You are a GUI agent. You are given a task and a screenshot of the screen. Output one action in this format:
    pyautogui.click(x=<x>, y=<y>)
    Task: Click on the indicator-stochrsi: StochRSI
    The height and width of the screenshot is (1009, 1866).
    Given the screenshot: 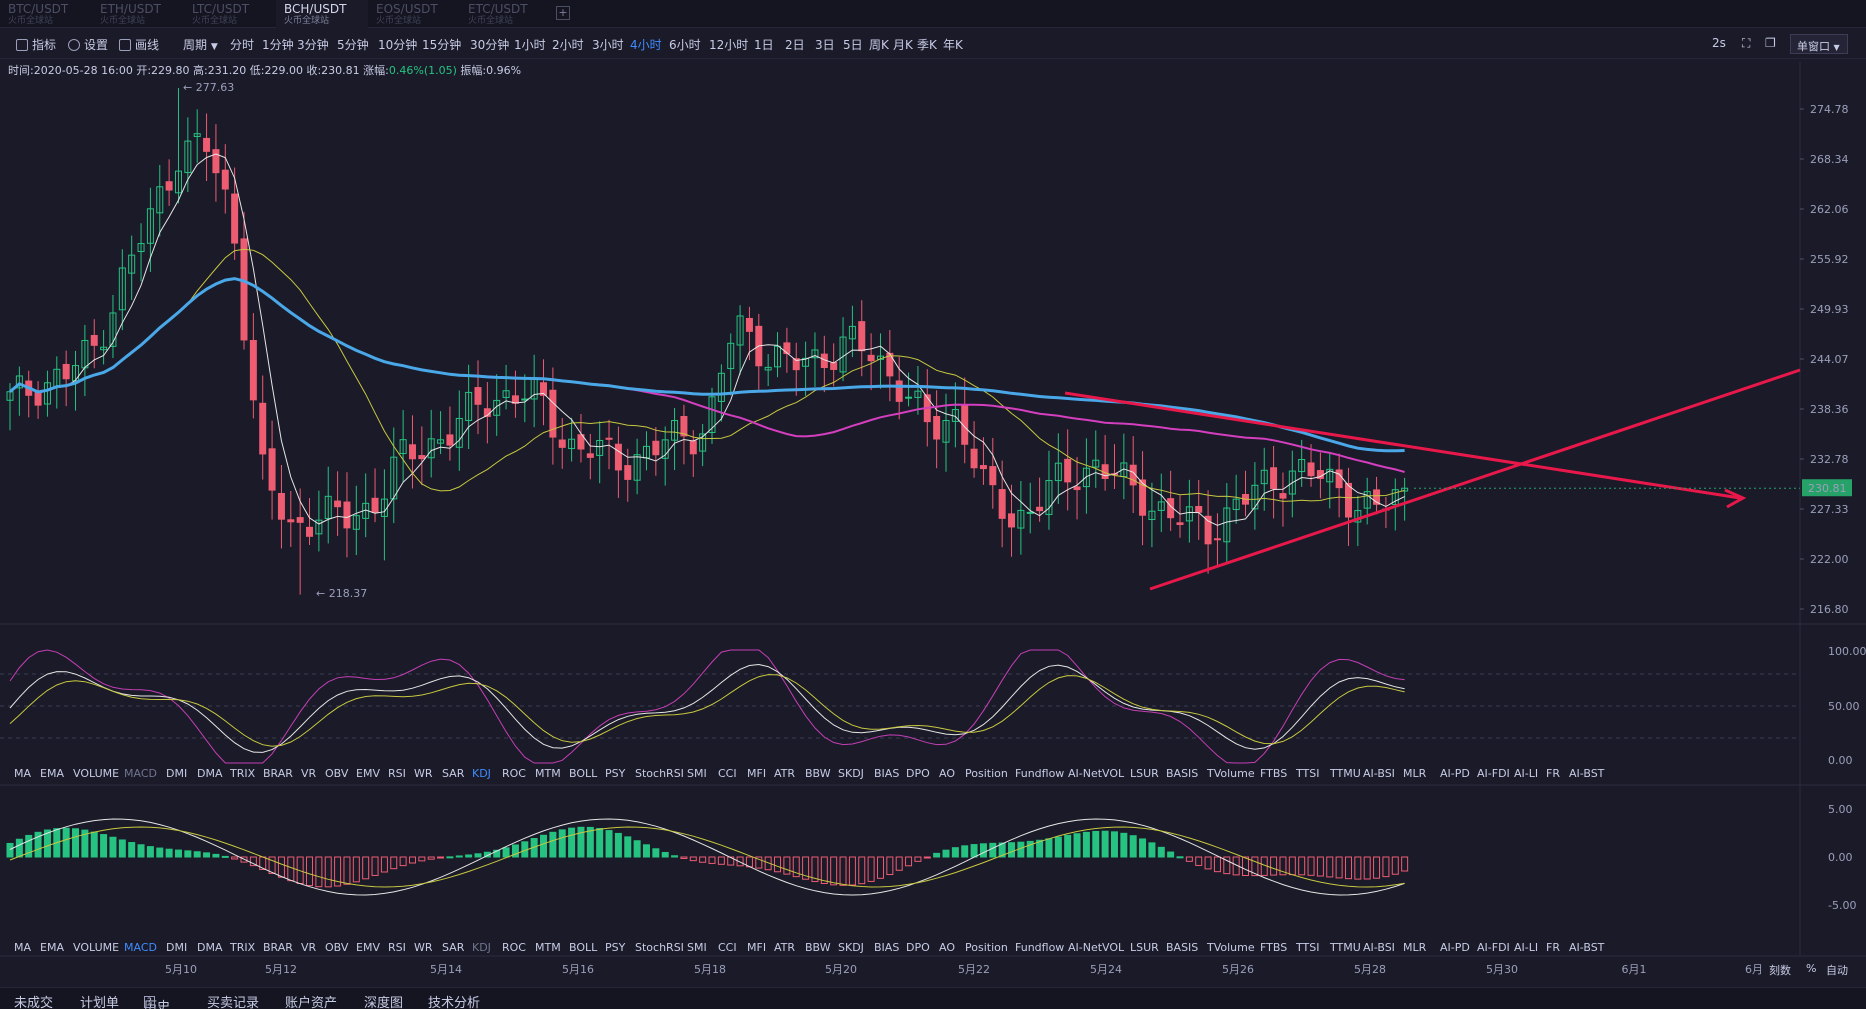 What is the action you would take?
    pyautogui.click(x=659, y=773)
    